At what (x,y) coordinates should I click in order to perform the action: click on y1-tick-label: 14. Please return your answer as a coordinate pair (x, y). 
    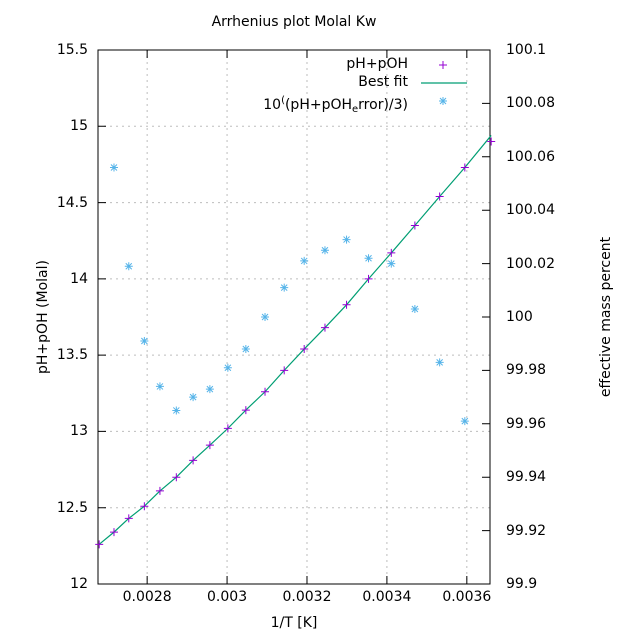
    Looking at the image, I should click on (79, 278).